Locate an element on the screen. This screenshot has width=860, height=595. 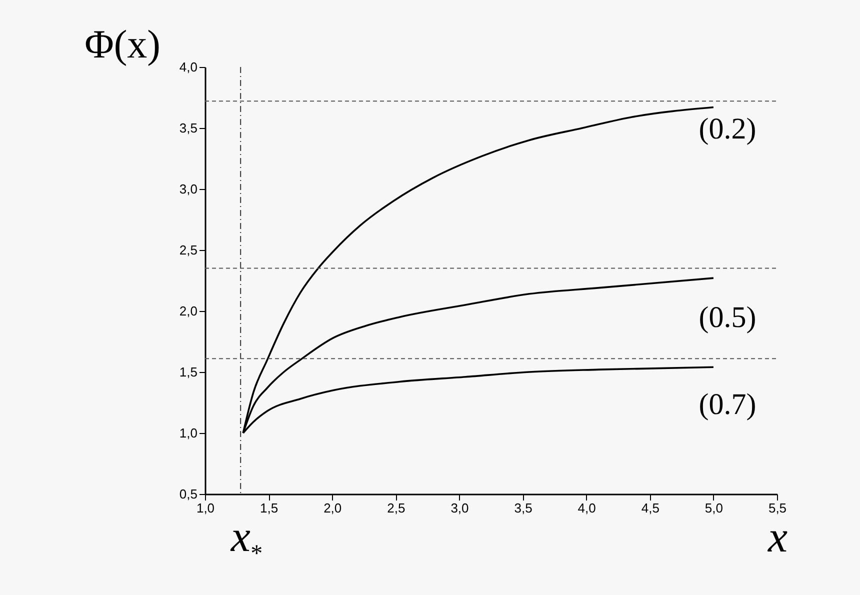
x-tick-label: 1,0 is located at coordinates (205, 508).